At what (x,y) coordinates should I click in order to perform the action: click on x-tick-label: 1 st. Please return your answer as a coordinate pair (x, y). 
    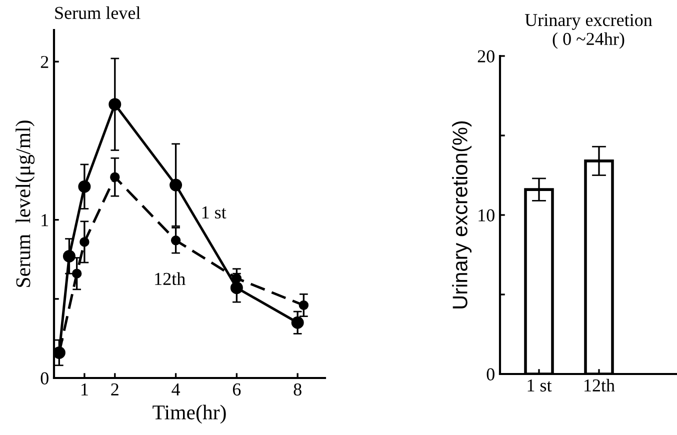
    Looking at the image, I should click on (540, 385).